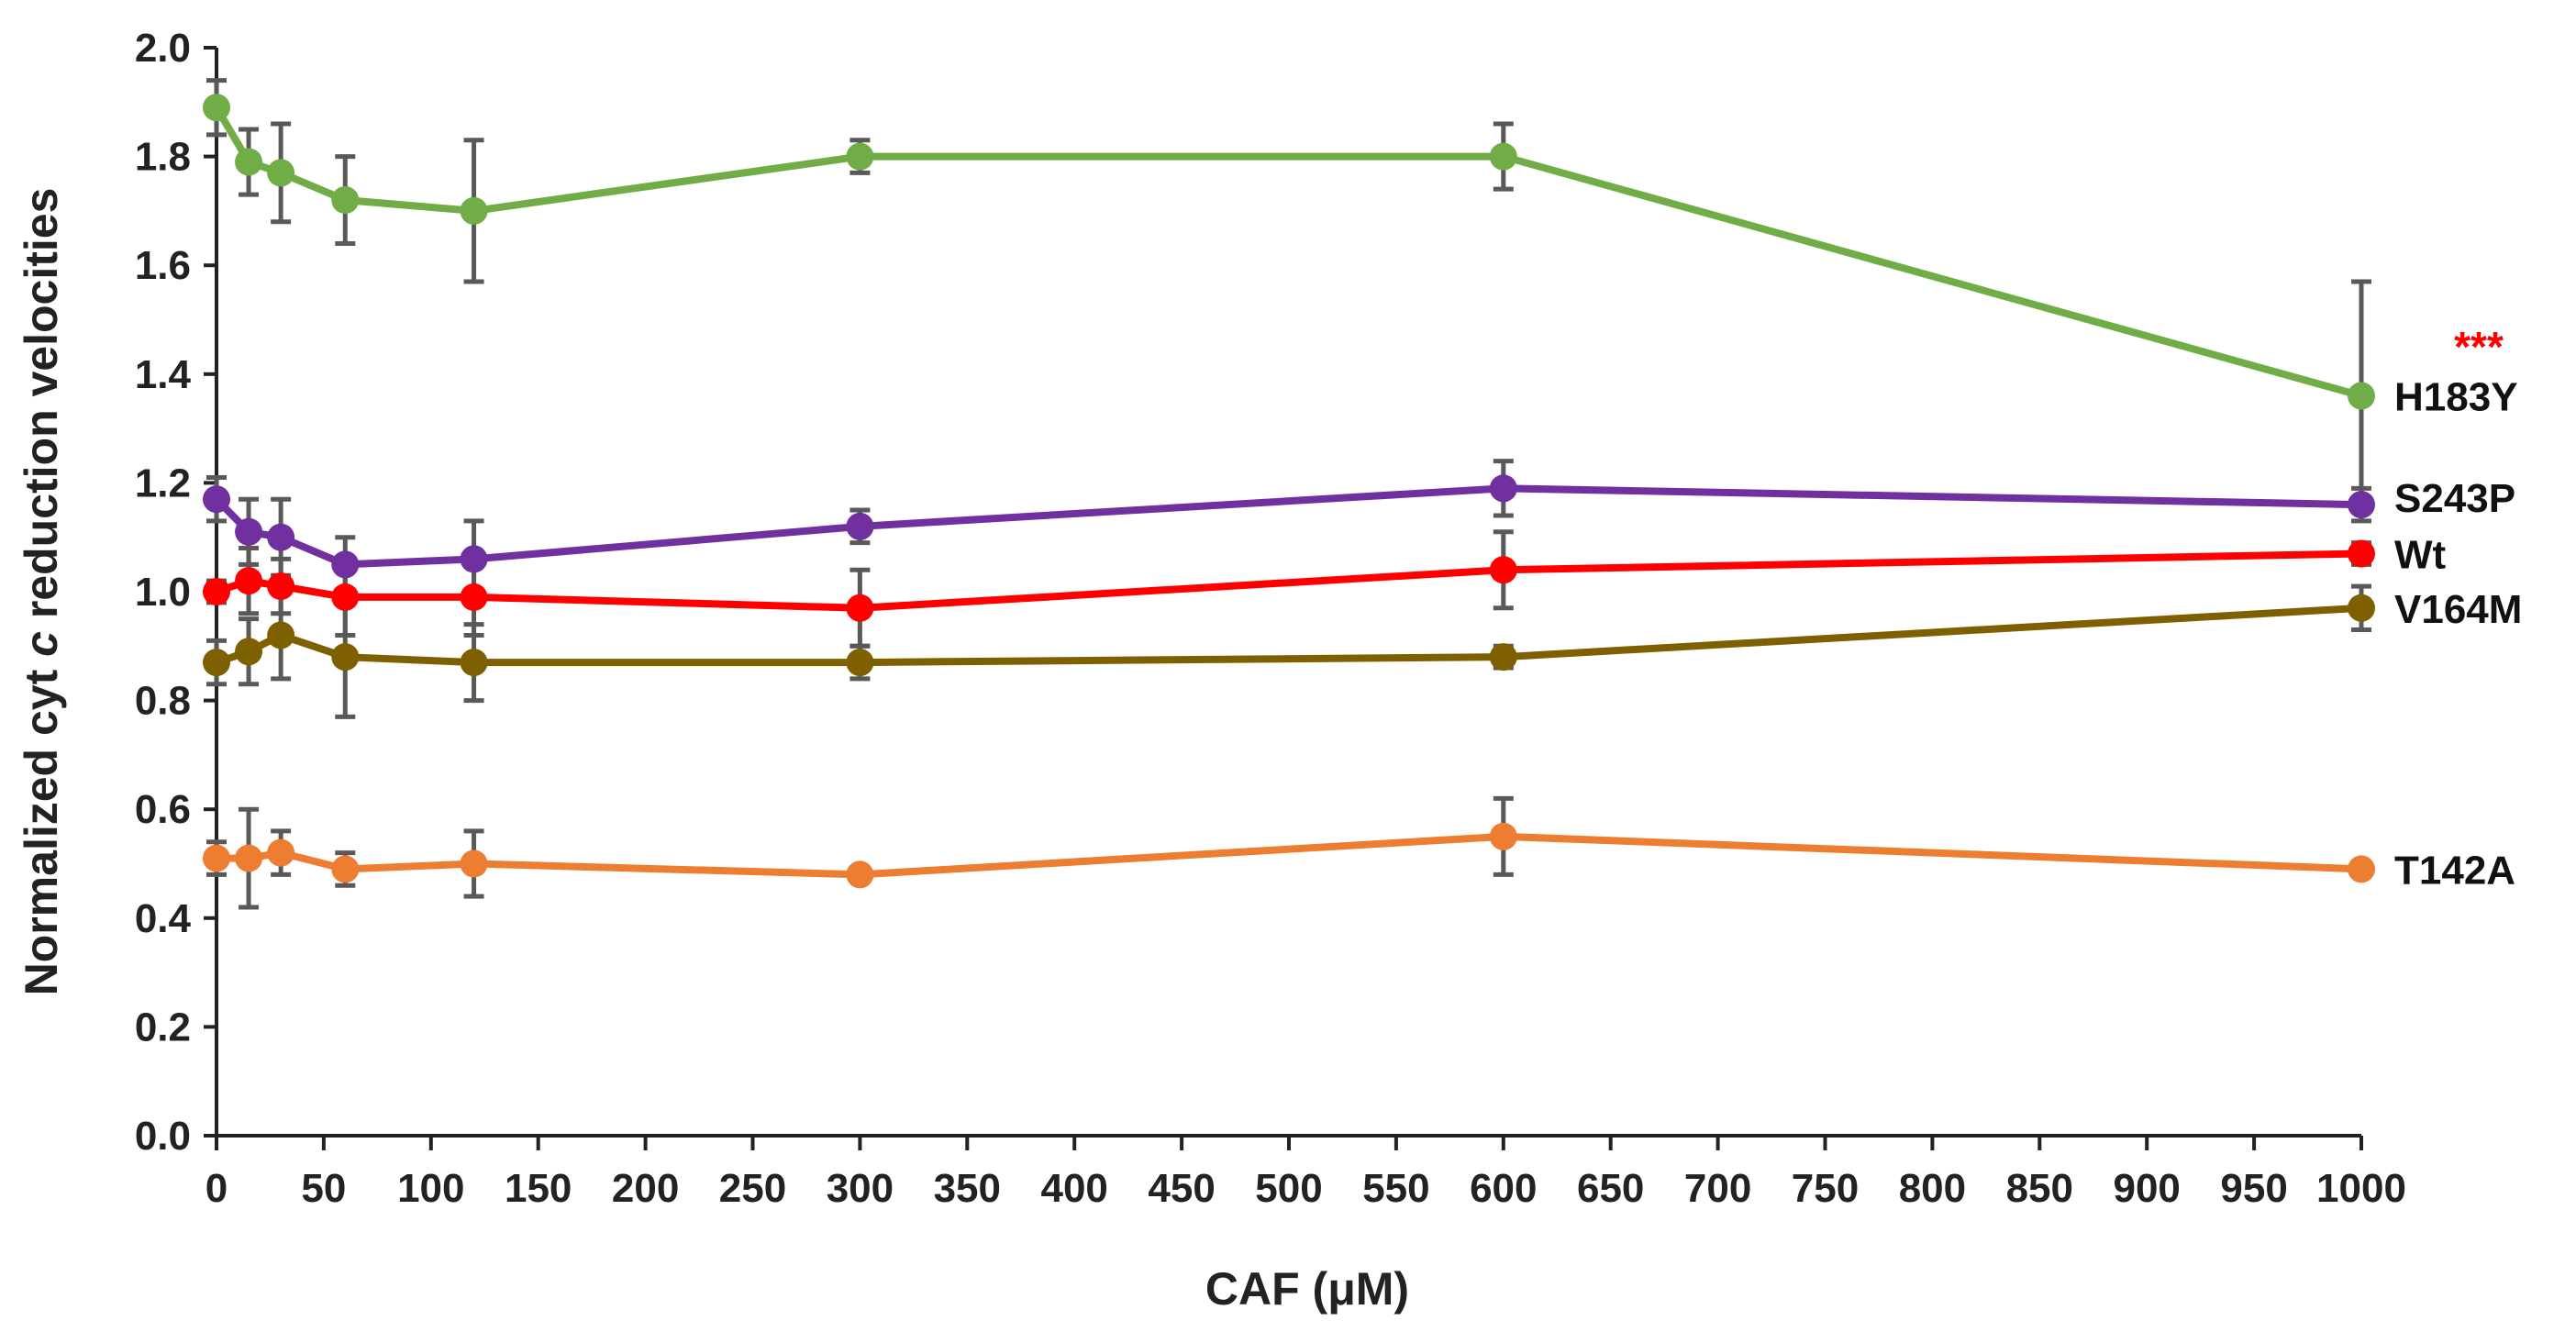  Describe the element at coordinates (967, 1188) in the screenshot. I see `x-tick-label: 350` at that location.